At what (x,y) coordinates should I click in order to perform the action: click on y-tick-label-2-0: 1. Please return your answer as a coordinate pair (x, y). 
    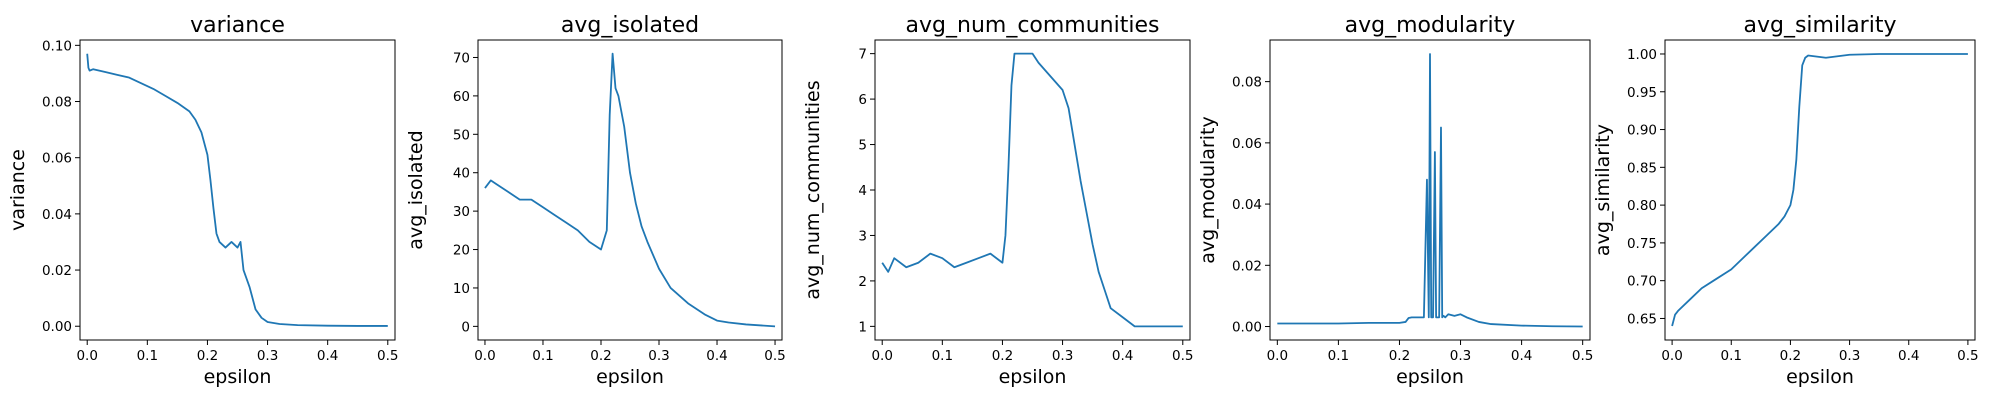
    Looking at the image, I should click on (862, 327).